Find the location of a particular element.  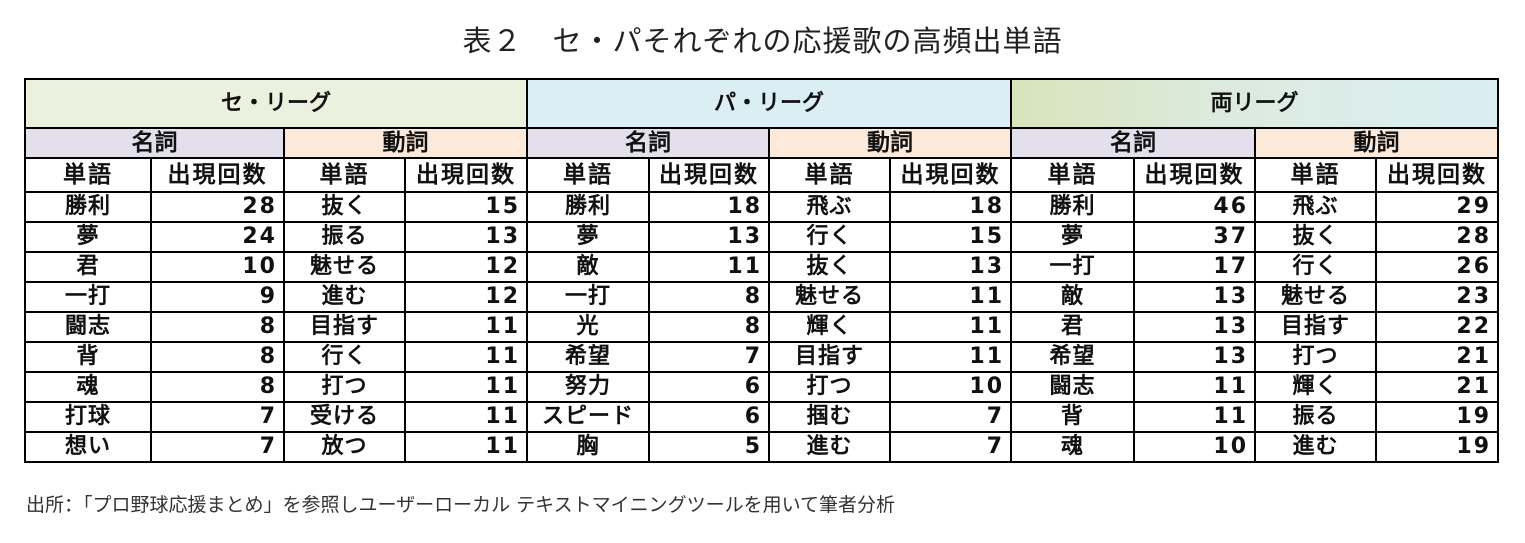

league-header-row: セ・リーグ パ・リーグ 両リーグ is located at coordinates (761, 103).